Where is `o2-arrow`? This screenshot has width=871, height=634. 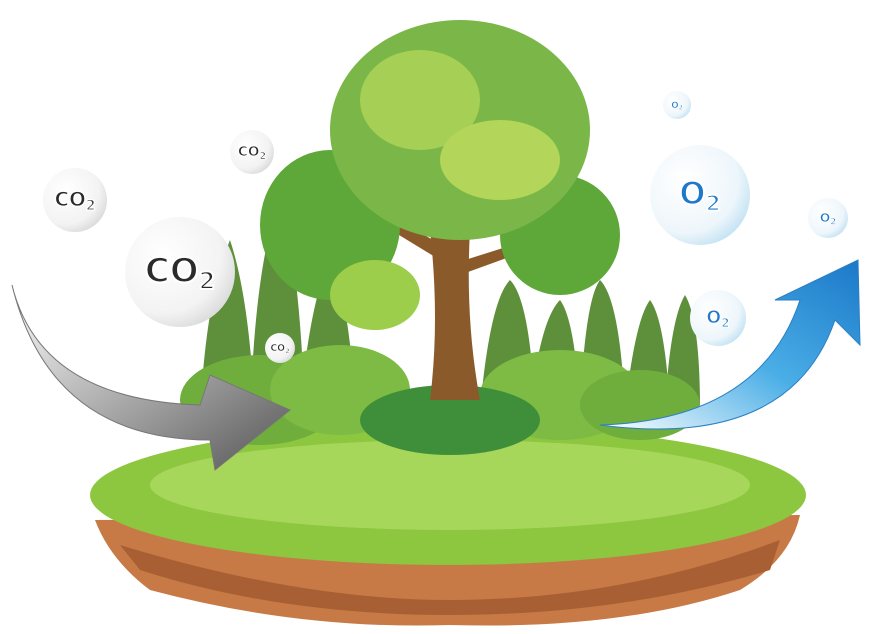
o2-arrow is located at coordinates (730, 344).